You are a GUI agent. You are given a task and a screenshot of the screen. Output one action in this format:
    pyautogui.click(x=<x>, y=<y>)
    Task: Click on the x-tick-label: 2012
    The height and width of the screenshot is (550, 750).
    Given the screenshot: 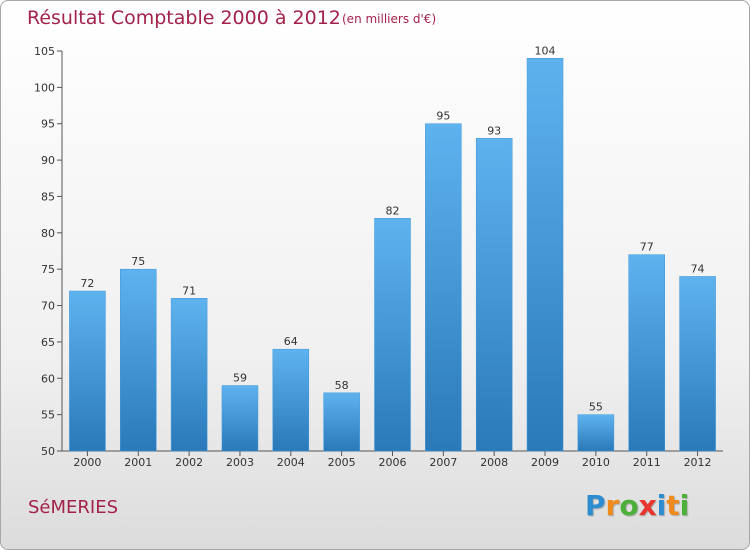 What is the action you would take?
    pyautogui.click(x=698, y=462)
    